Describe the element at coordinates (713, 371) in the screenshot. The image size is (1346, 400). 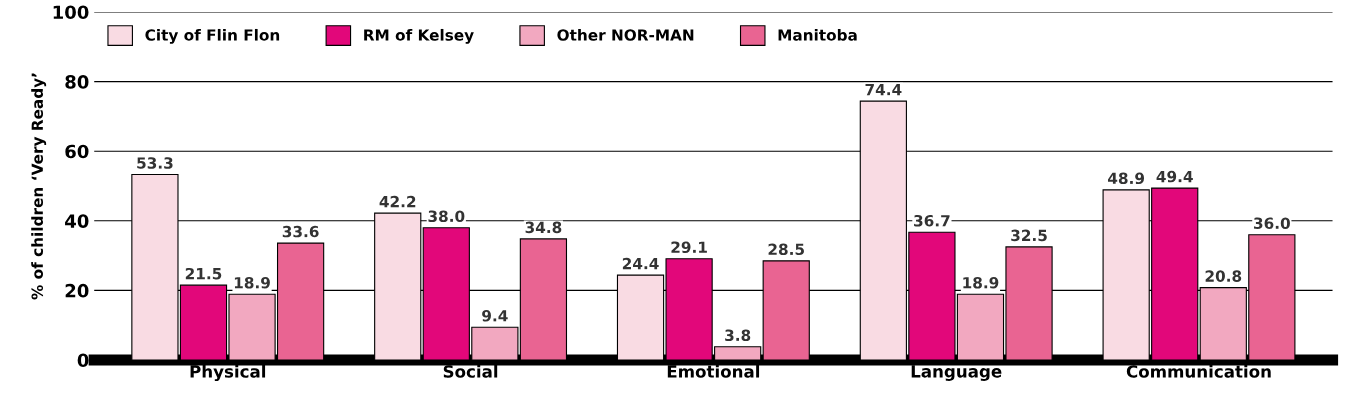
I see `x-tick-label: Emotional` at that location.